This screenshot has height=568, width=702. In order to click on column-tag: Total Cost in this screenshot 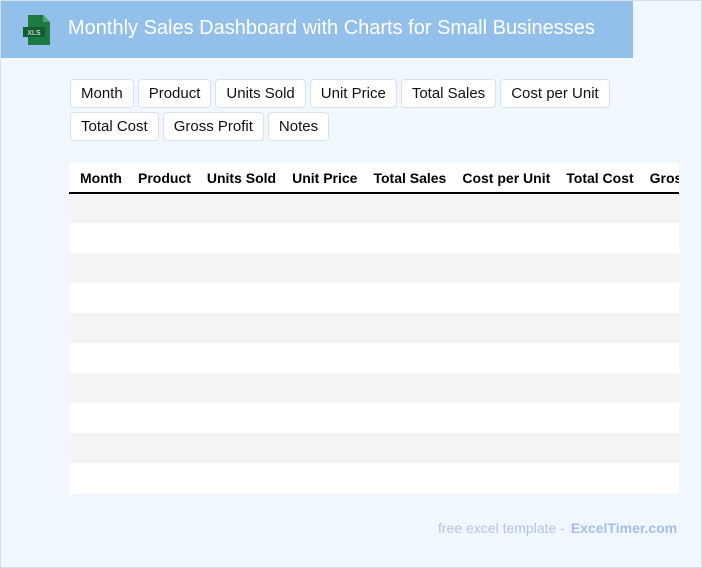, I will do `click(114, 126)`.